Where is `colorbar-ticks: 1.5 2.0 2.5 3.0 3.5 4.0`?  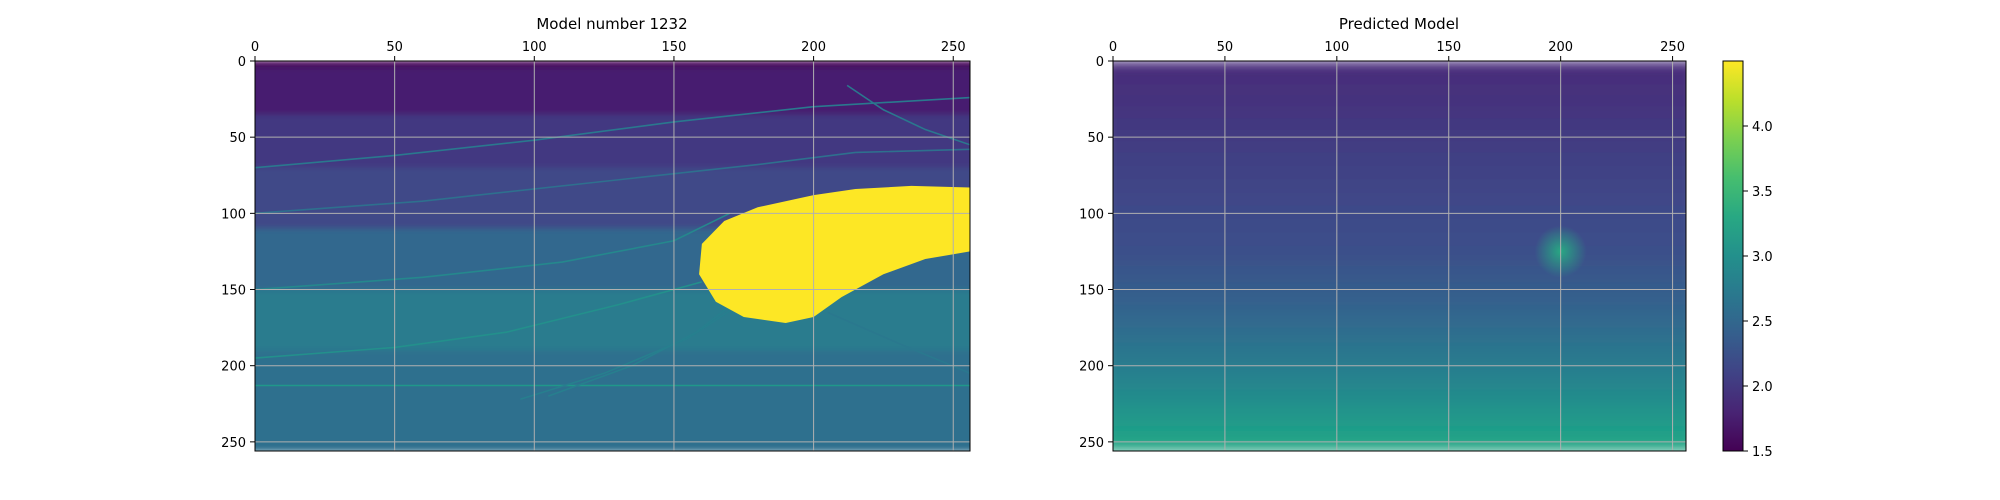
colorbar-ticks: 1.5 2.0 2.5 3.0 3.5 4.0 is located at coordinates (1758, 290).